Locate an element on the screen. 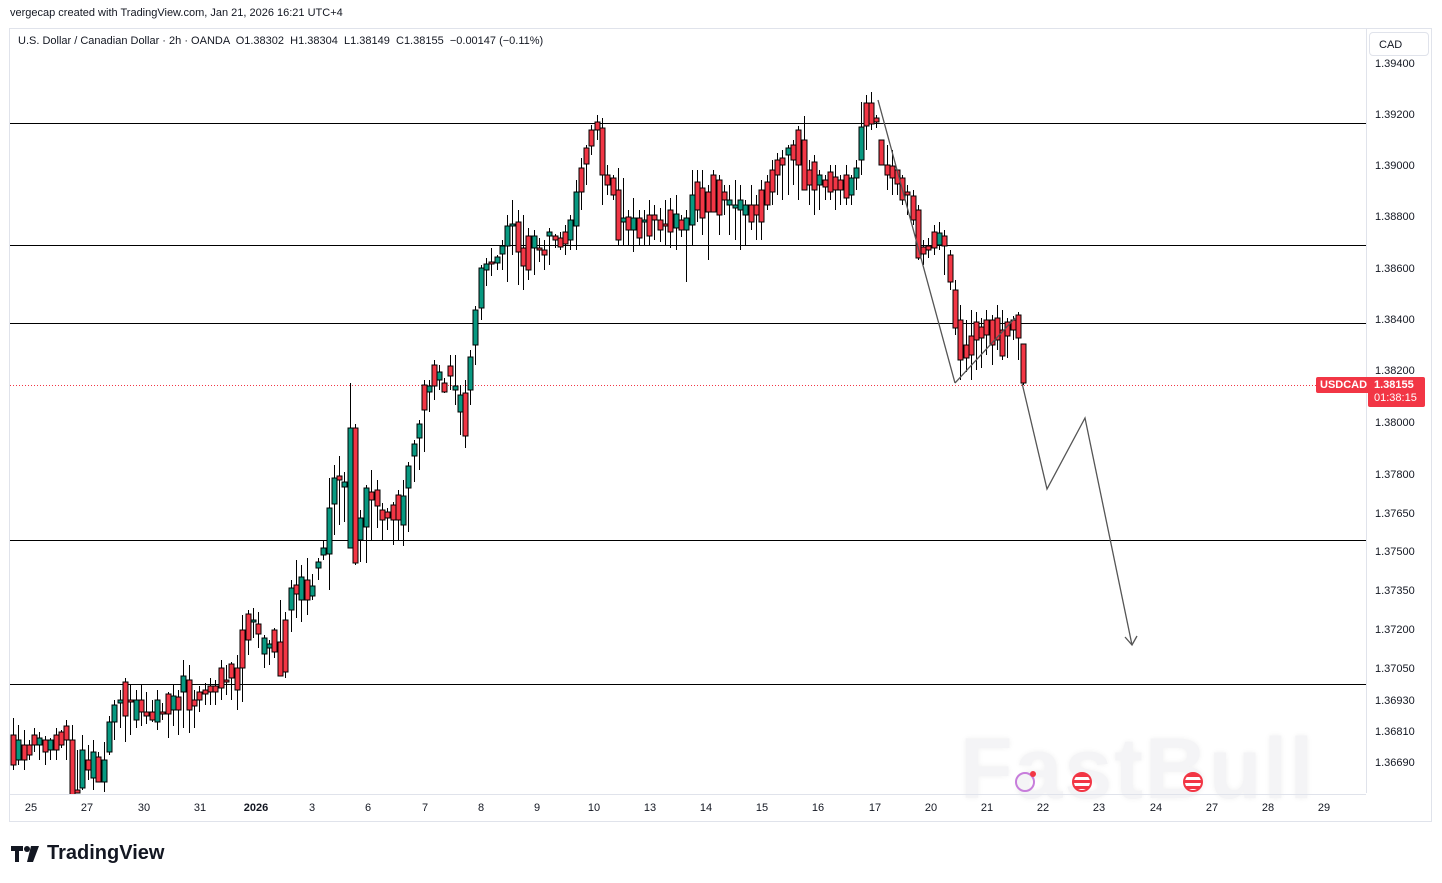  current-price: 1.38155 is located at coordinates (1394, 385).